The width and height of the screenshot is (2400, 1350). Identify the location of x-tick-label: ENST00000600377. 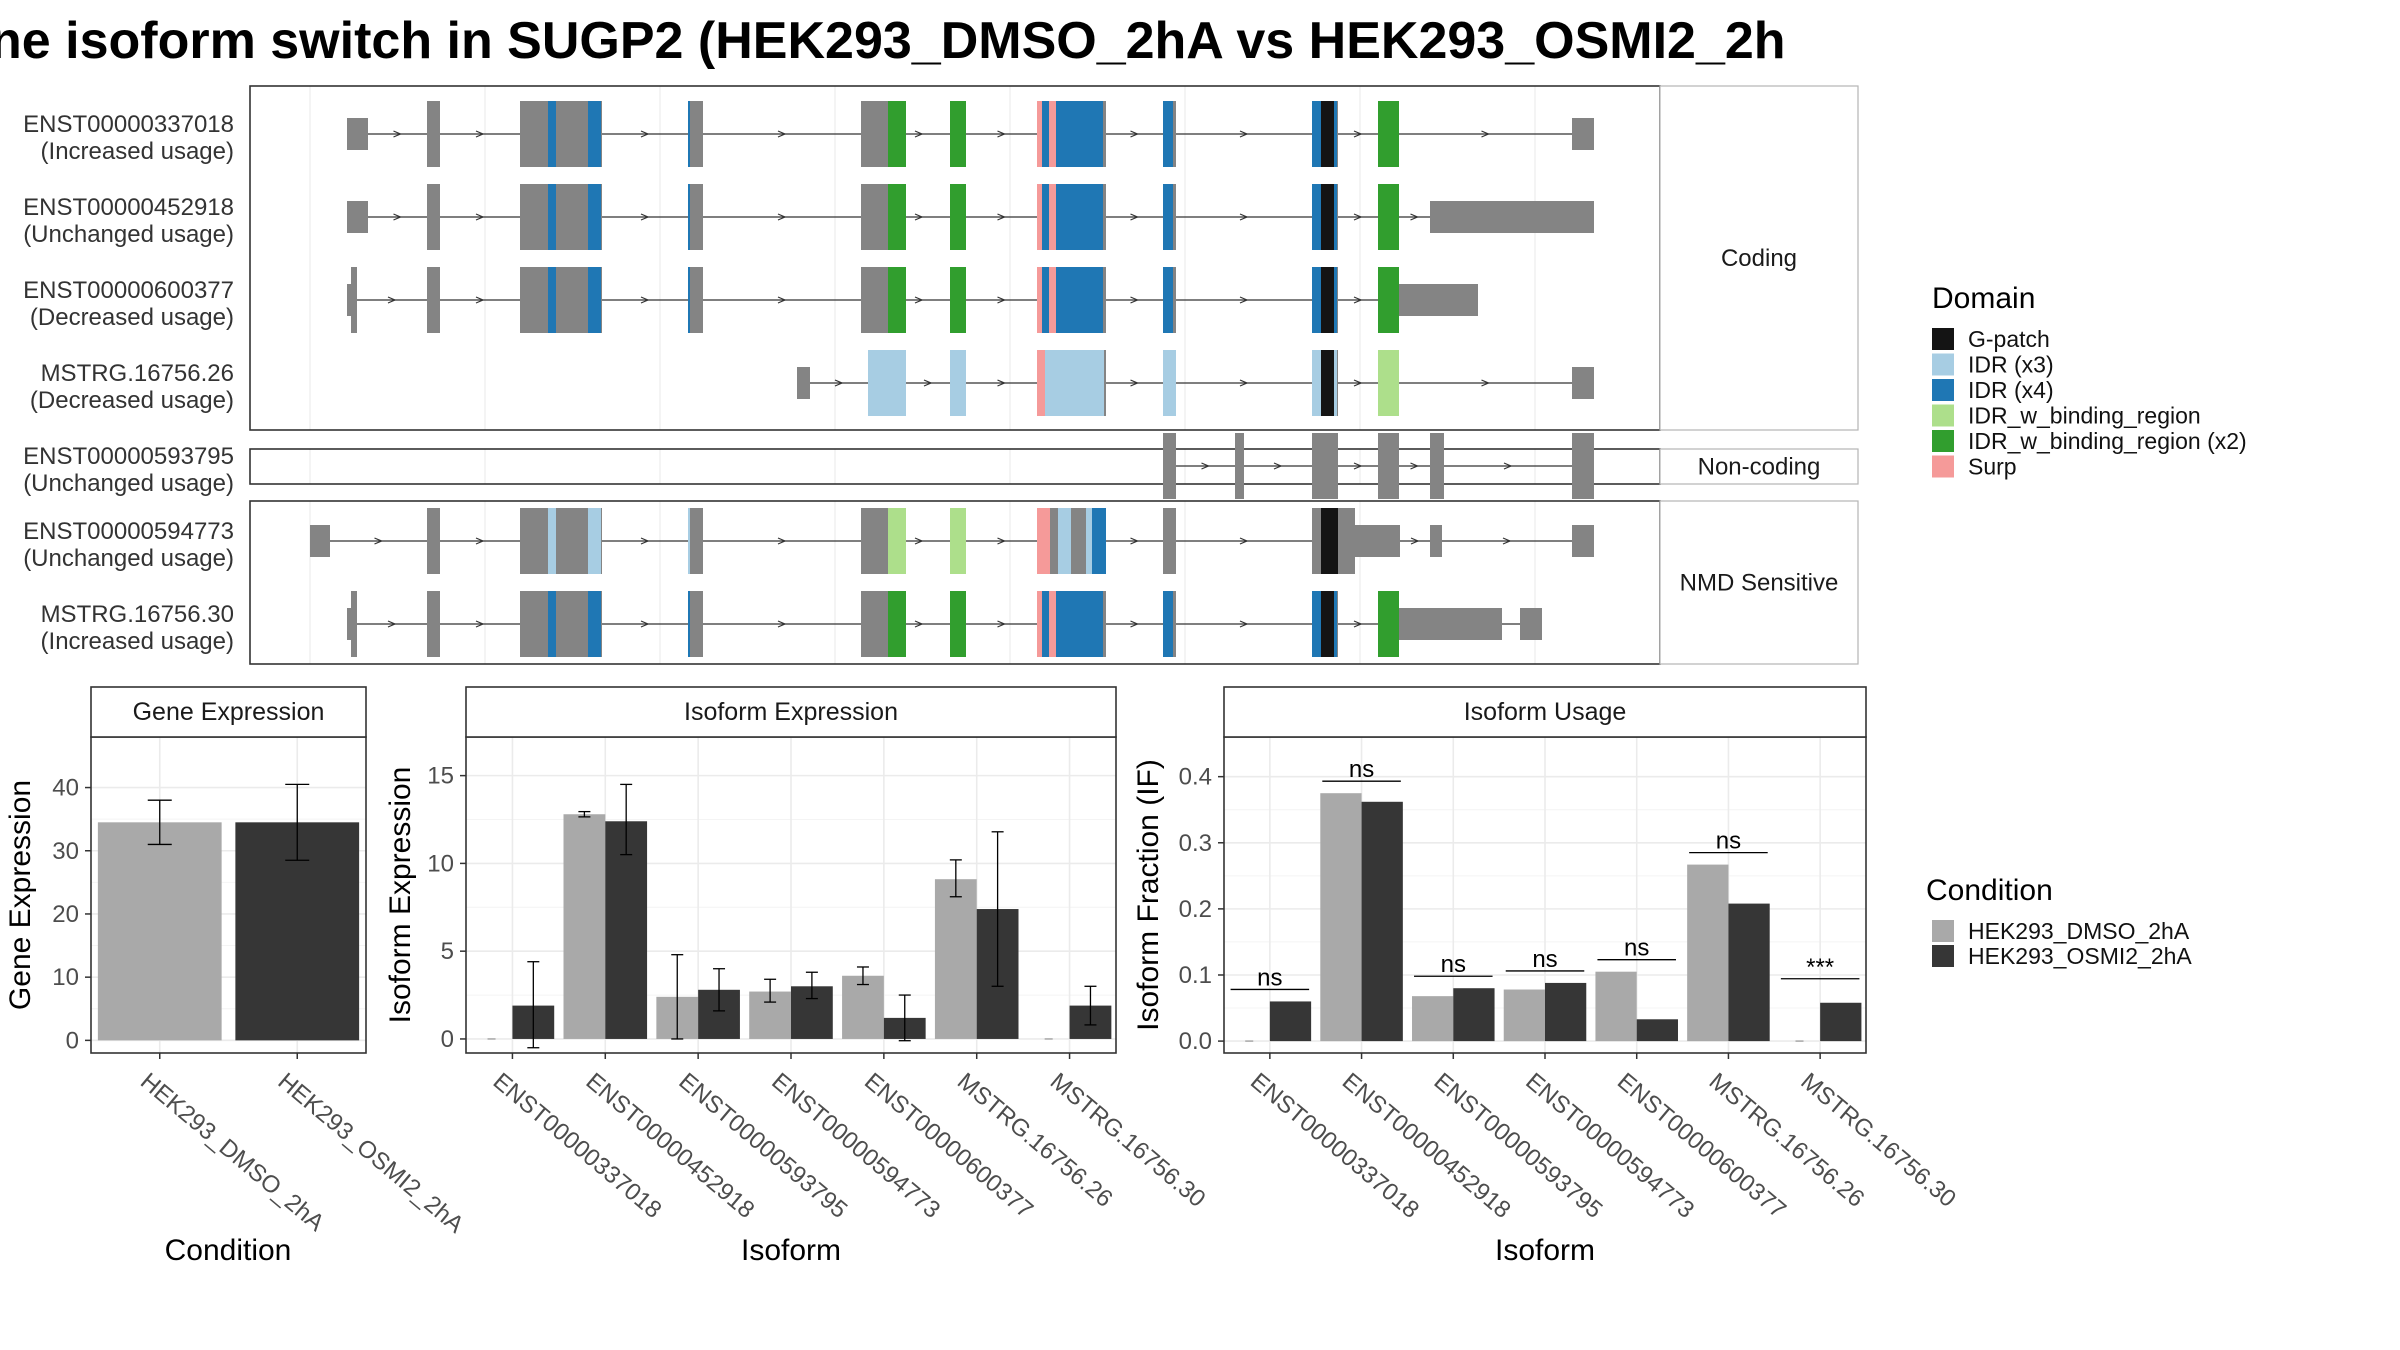
(948, 1146).